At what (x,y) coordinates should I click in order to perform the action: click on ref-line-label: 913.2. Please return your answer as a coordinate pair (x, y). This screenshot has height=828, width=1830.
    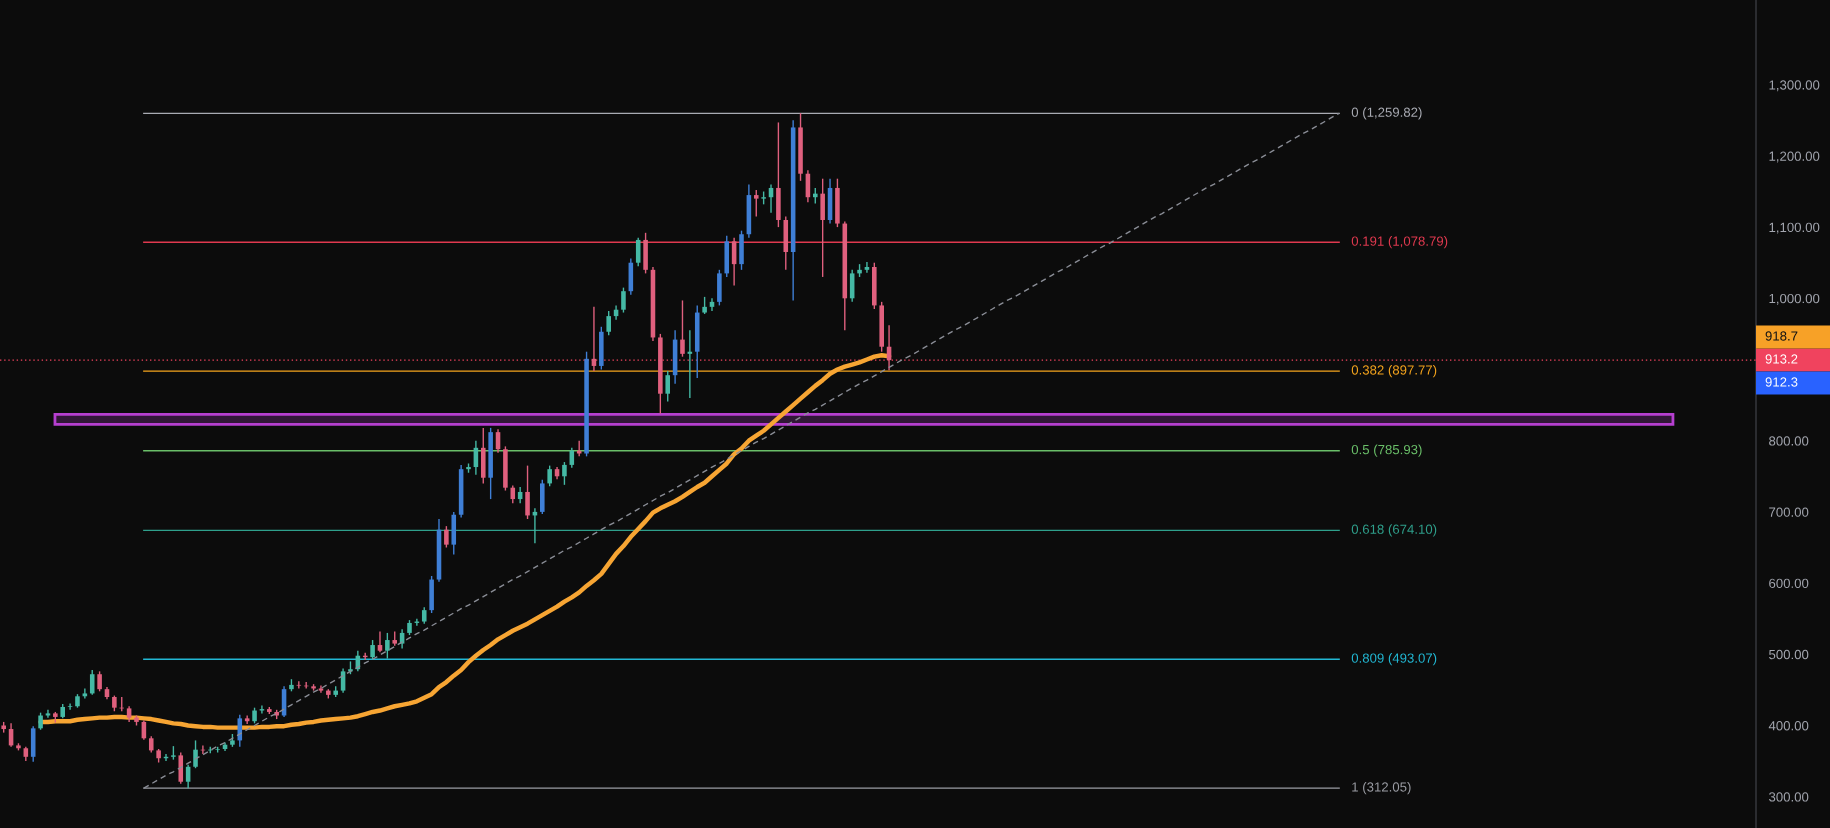
    Looking at the image, I should click on (1781, 359).